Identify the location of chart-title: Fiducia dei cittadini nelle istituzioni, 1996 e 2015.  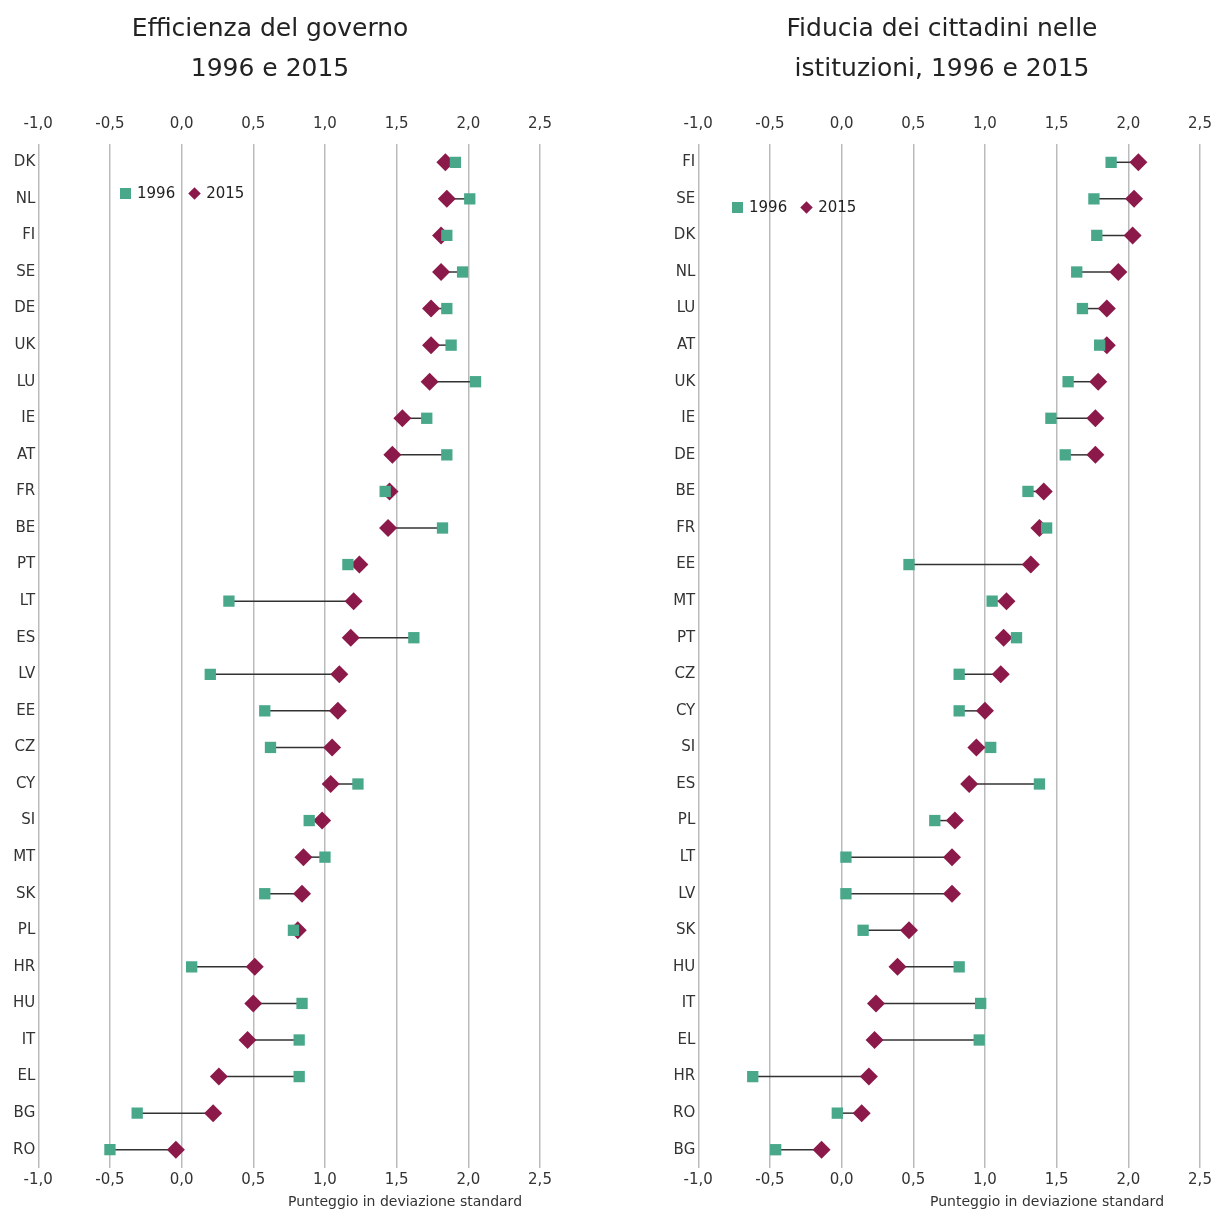
(942, 48).